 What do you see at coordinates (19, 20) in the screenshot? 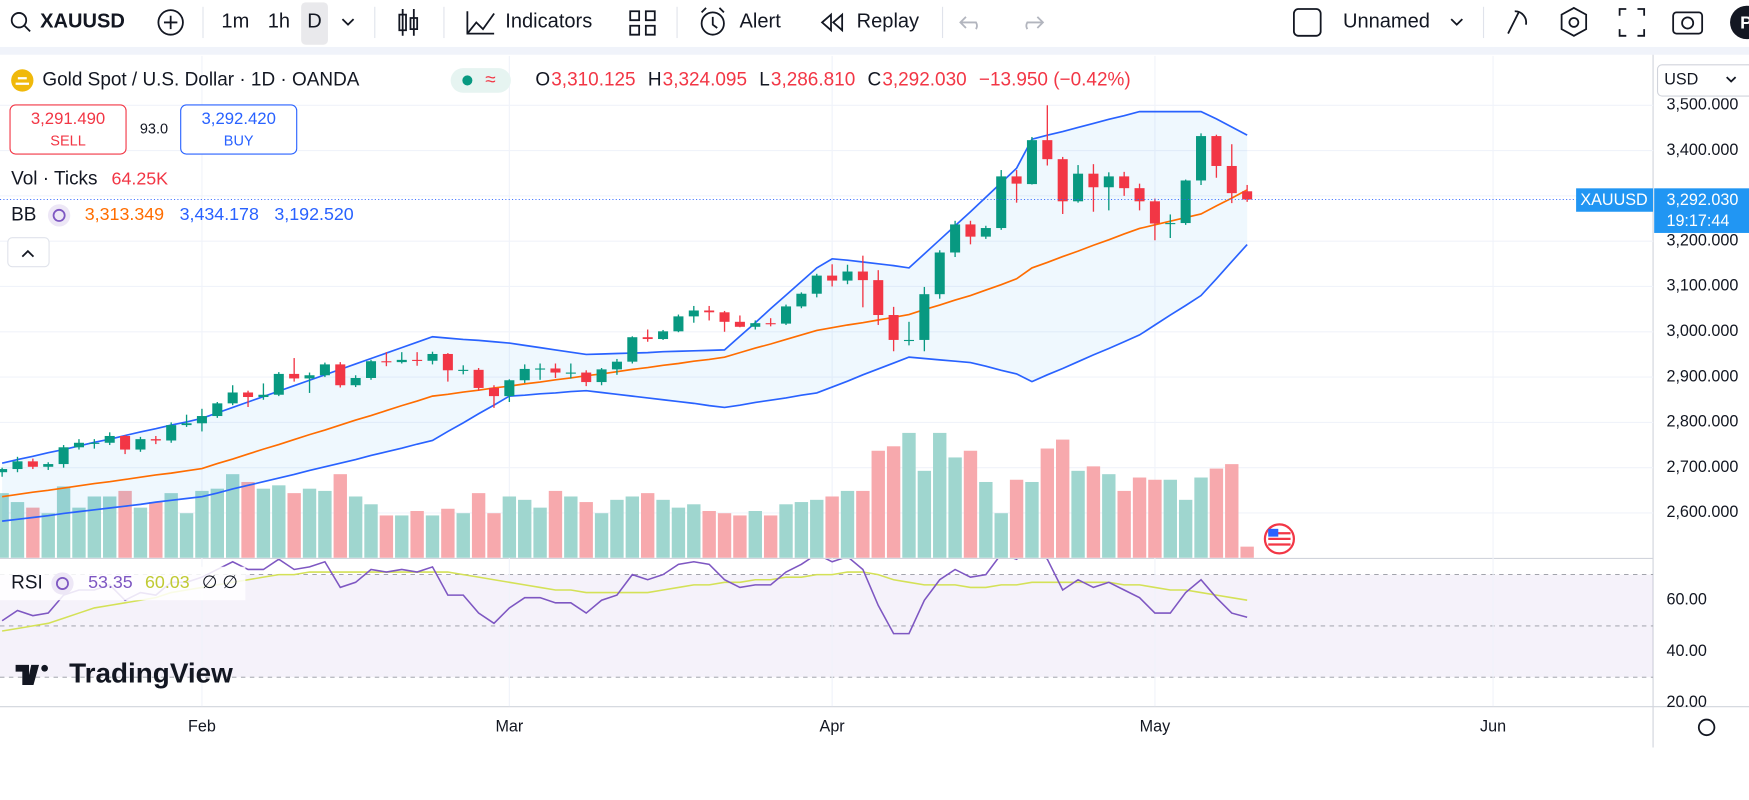
I see `search-icon` at bounding box center [19, 20].